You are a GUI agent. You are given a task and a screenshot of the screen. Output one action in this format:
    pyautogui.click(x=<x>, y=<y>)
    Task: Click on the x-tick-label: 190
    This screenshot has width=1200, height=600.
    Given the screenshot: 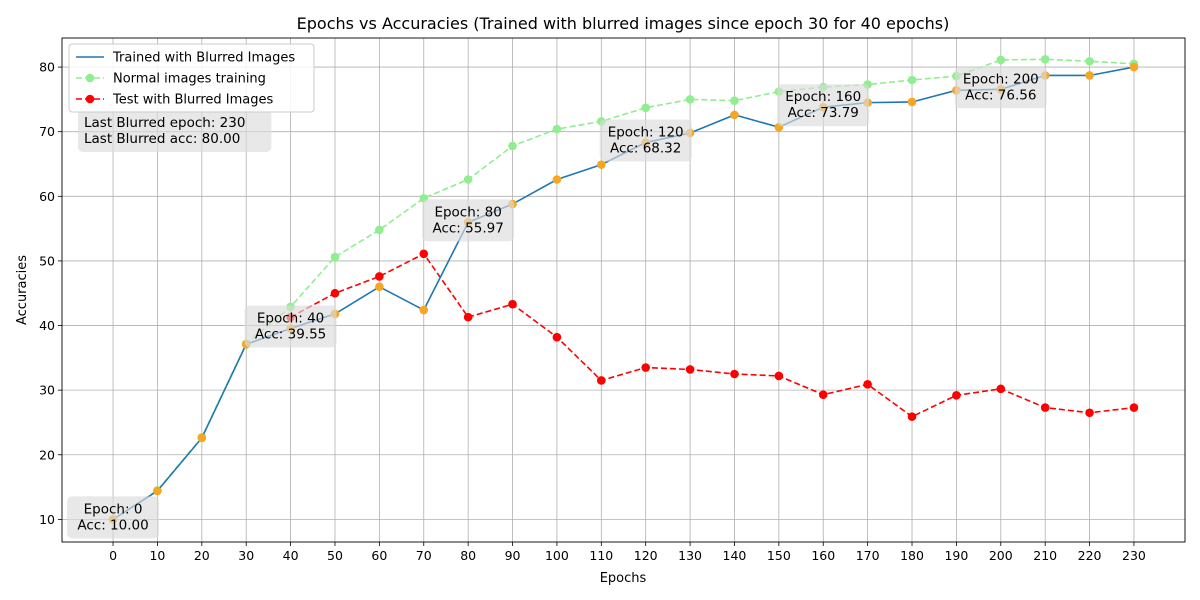 What is the action you would take?
    pyautogui.click(x=956, y=555)
    